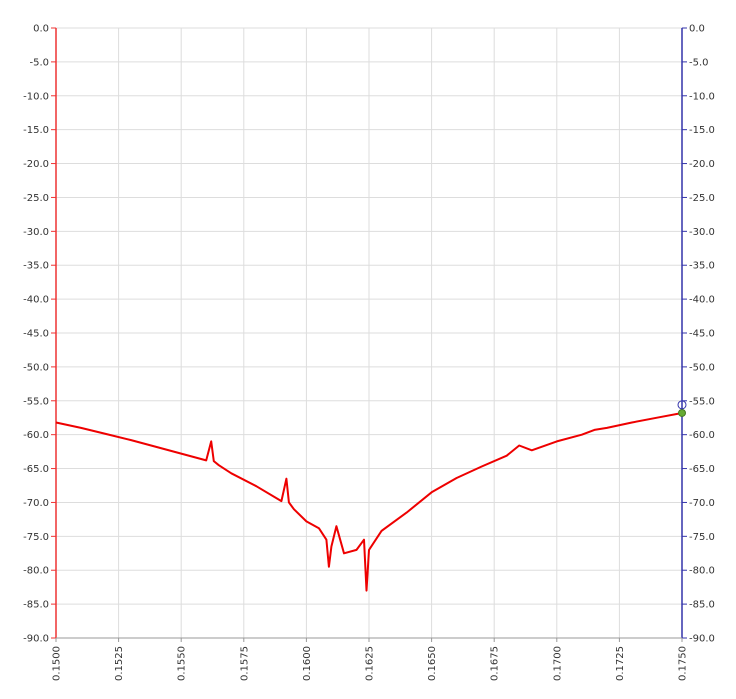  What do you see at coordinates (702, 96) in the screenshot?
I see `right-y-tick-label: -10.0` at bounding box center [702, 96].